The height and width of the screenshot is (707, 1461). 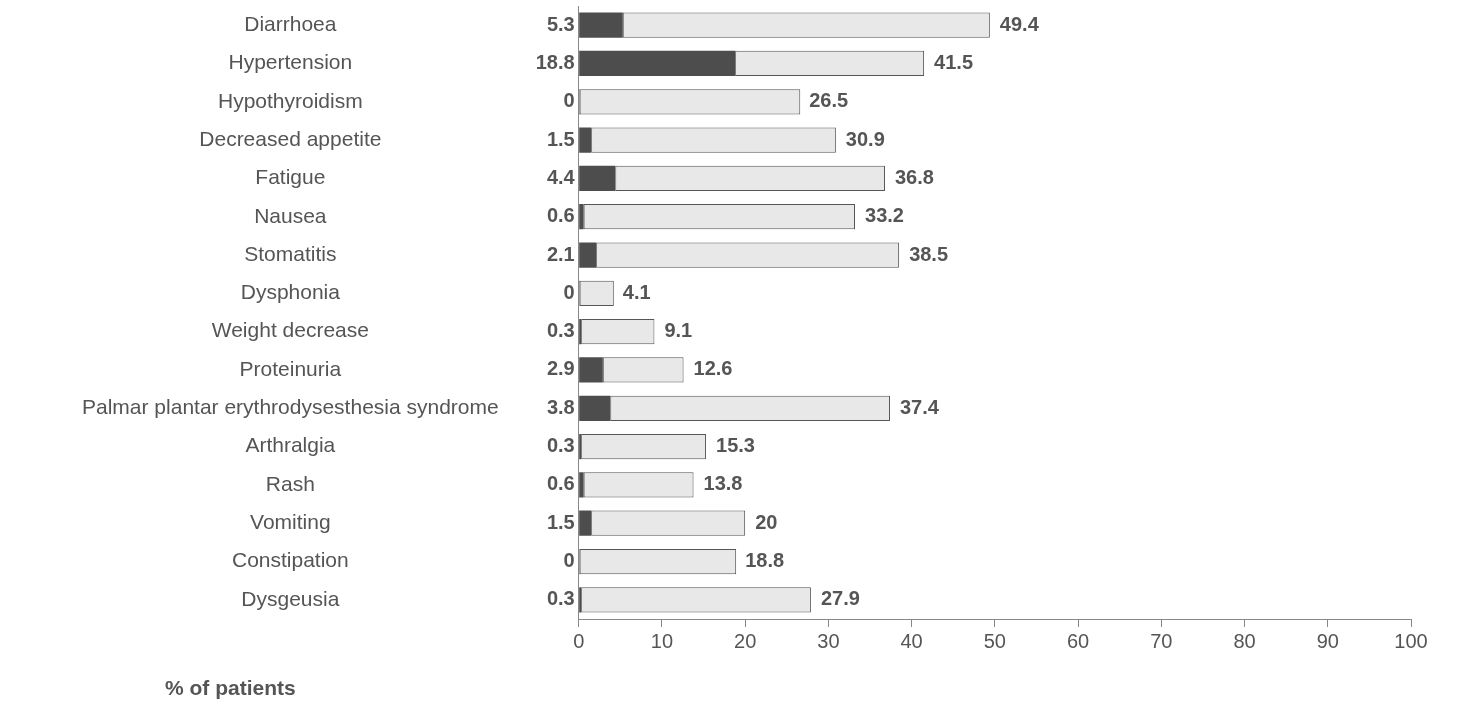 I want to click on total-label: 33.2, so click(x=884, y=215).